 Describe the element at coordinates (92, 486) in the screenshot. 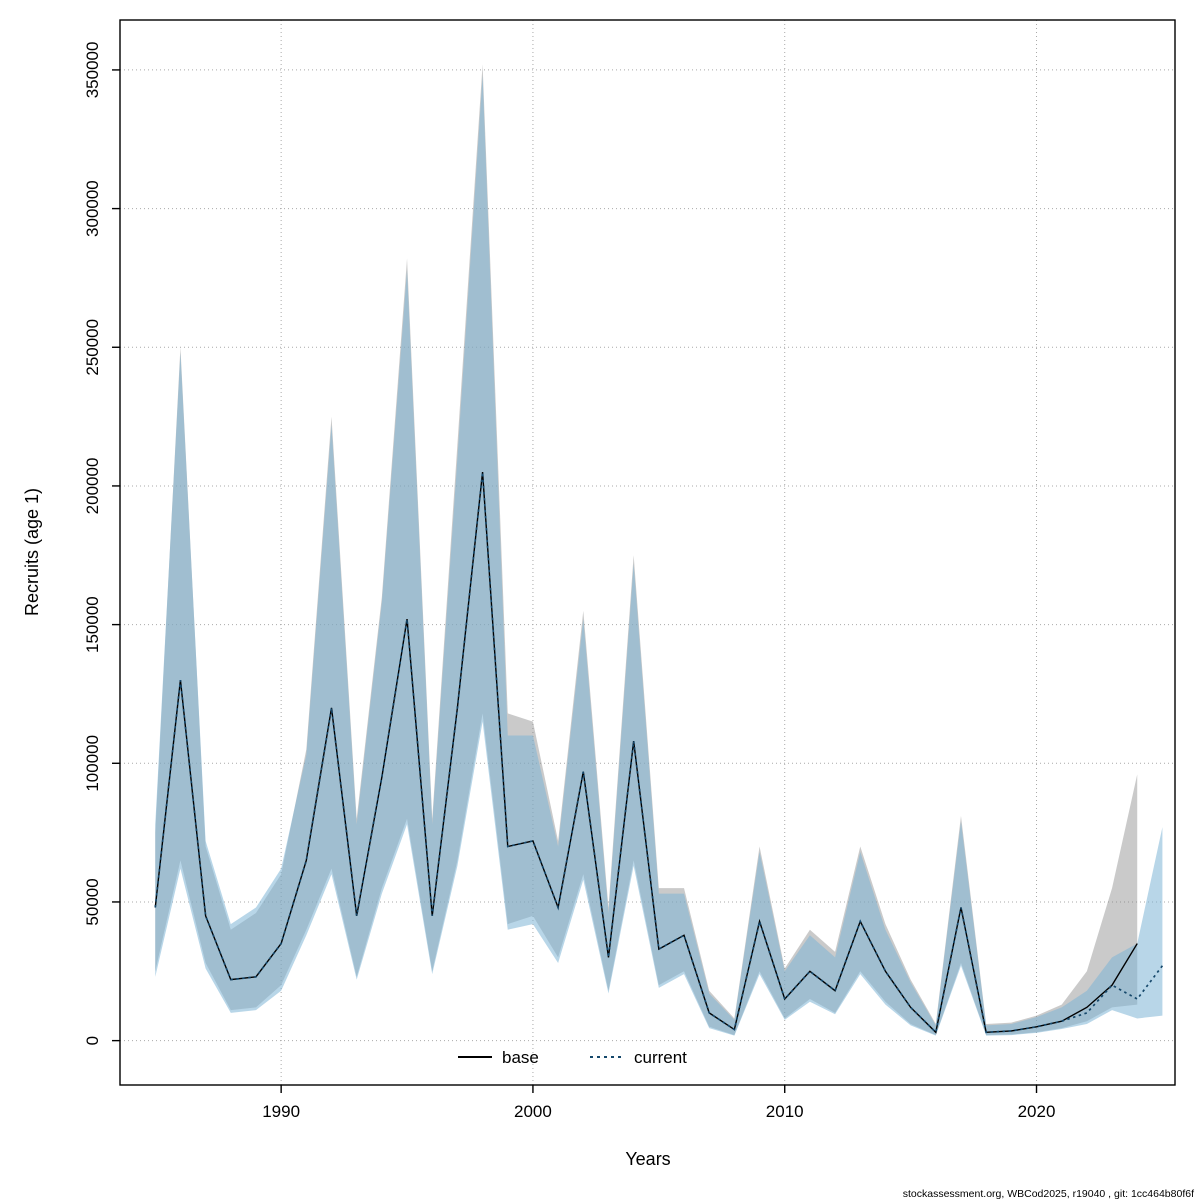

I see `y-tick-label: 200000` at that location.